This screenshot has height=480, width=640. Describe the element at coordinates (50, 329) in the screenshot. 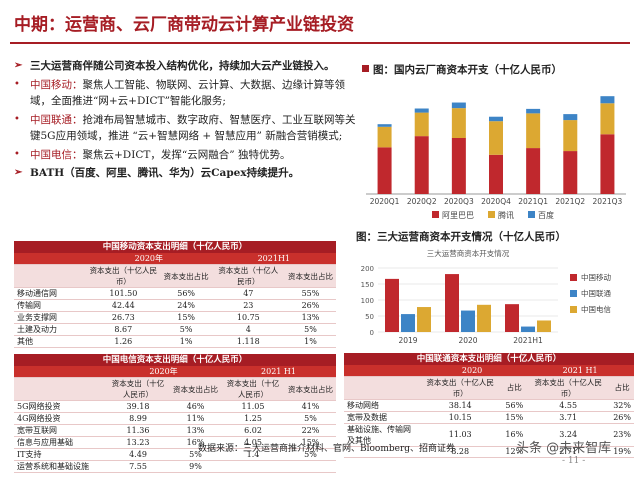

I see `row-label: 土建及动力` at that location.